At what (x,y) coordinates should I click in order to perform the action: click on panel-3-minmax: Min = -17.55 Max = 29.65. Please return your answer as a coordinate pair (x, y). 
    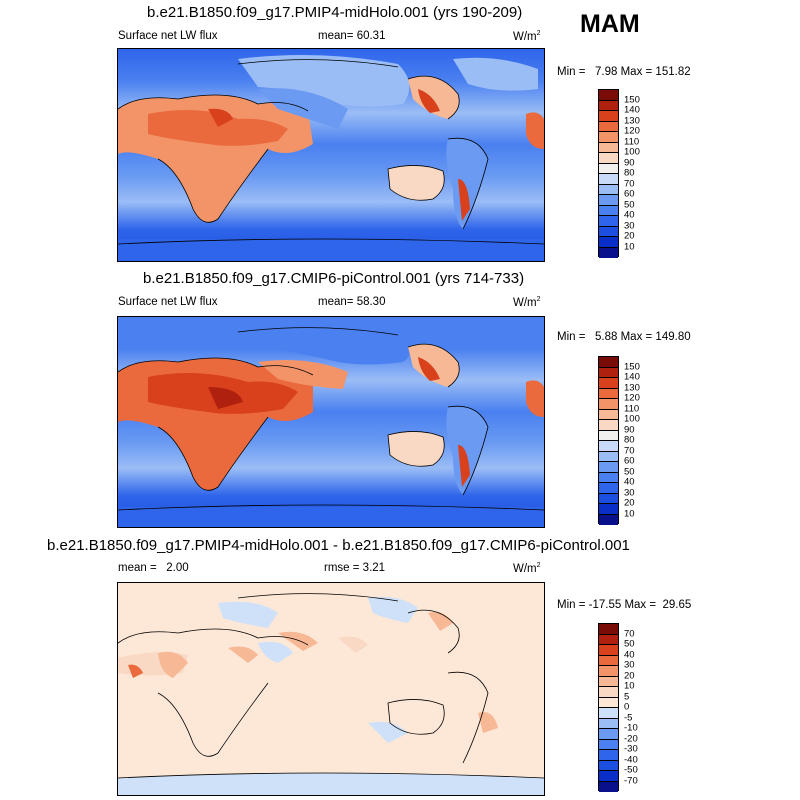
    Looking at the image, I should click on (624, 605).